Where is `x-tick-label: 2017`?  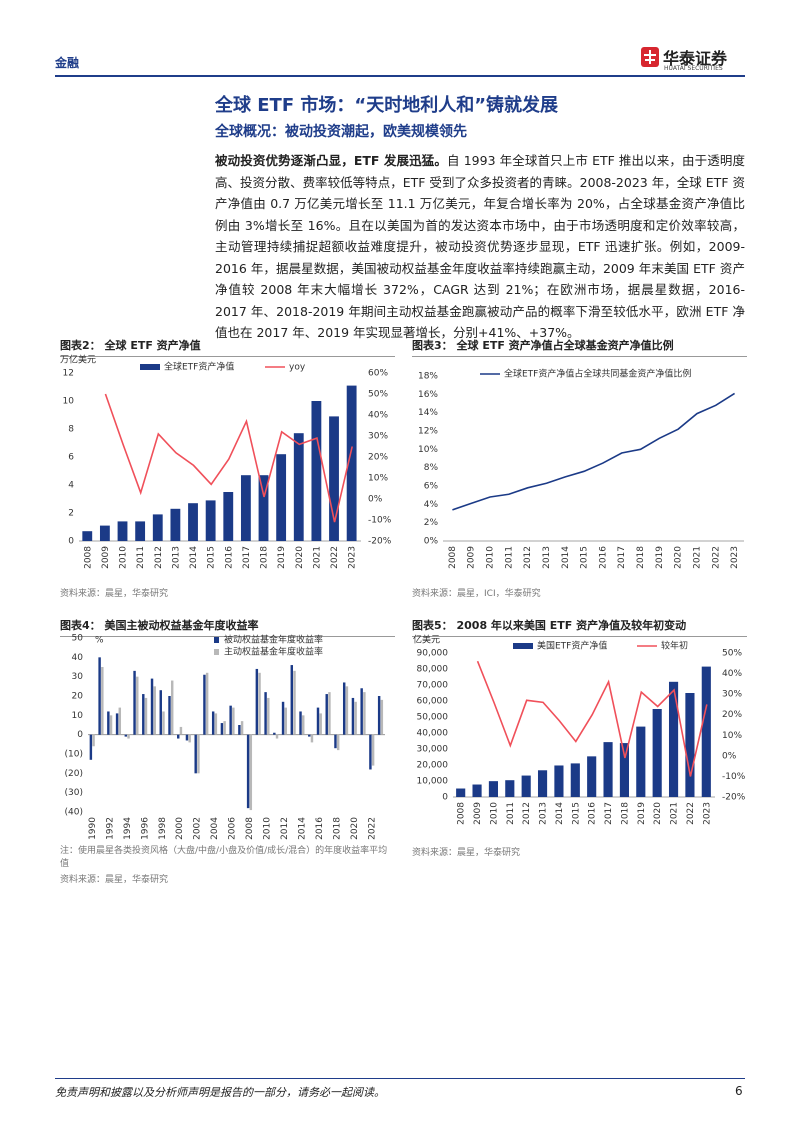 x-tick-label: 2017 is located at coordinates (622, 557).